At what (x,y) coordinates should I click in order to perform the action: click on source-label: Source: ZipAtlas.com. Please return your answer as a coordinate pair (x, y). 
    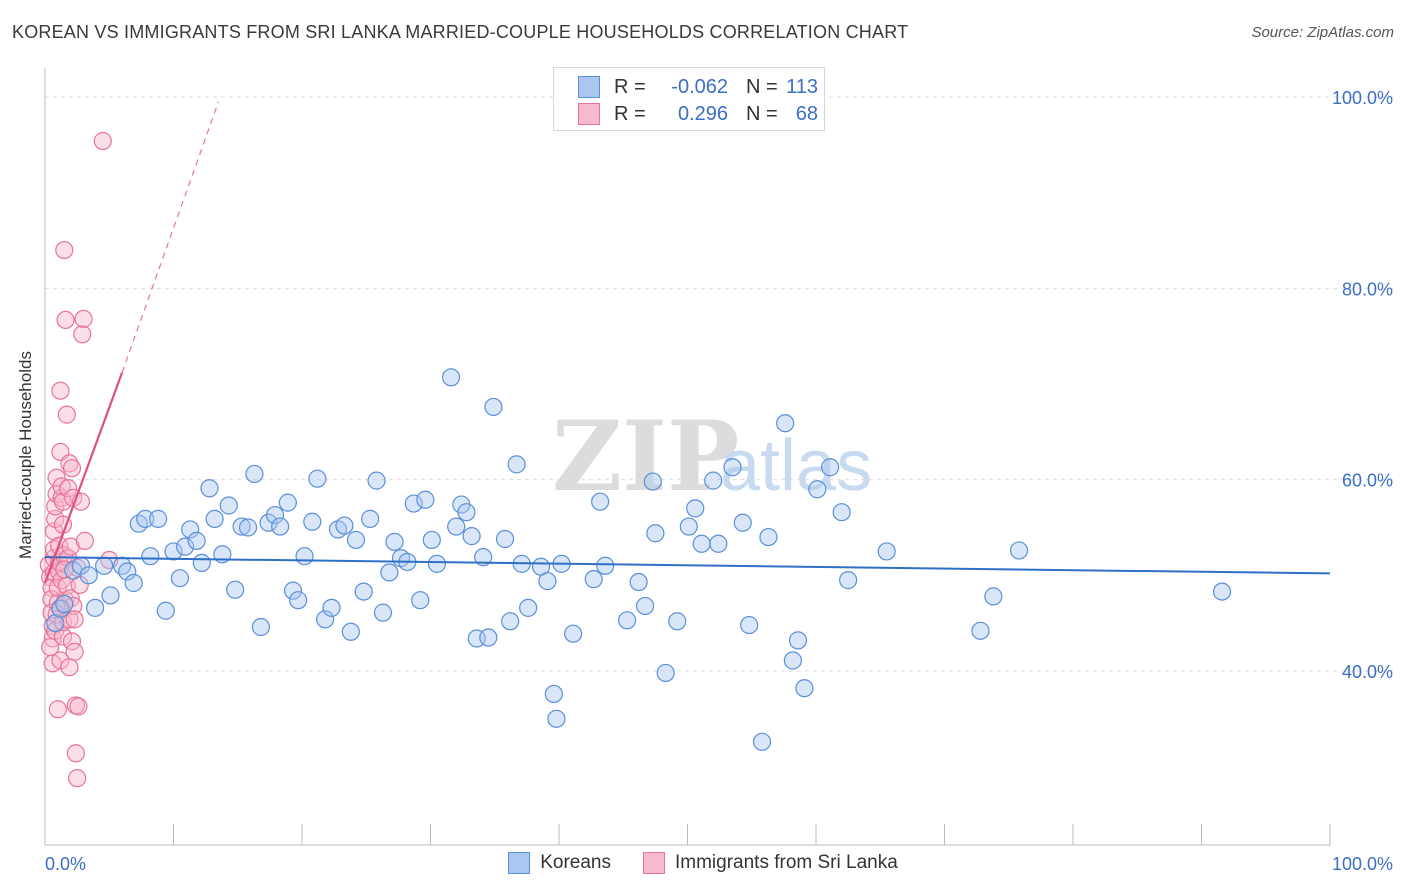
    Looking at the image, I should click on (1322, 32).